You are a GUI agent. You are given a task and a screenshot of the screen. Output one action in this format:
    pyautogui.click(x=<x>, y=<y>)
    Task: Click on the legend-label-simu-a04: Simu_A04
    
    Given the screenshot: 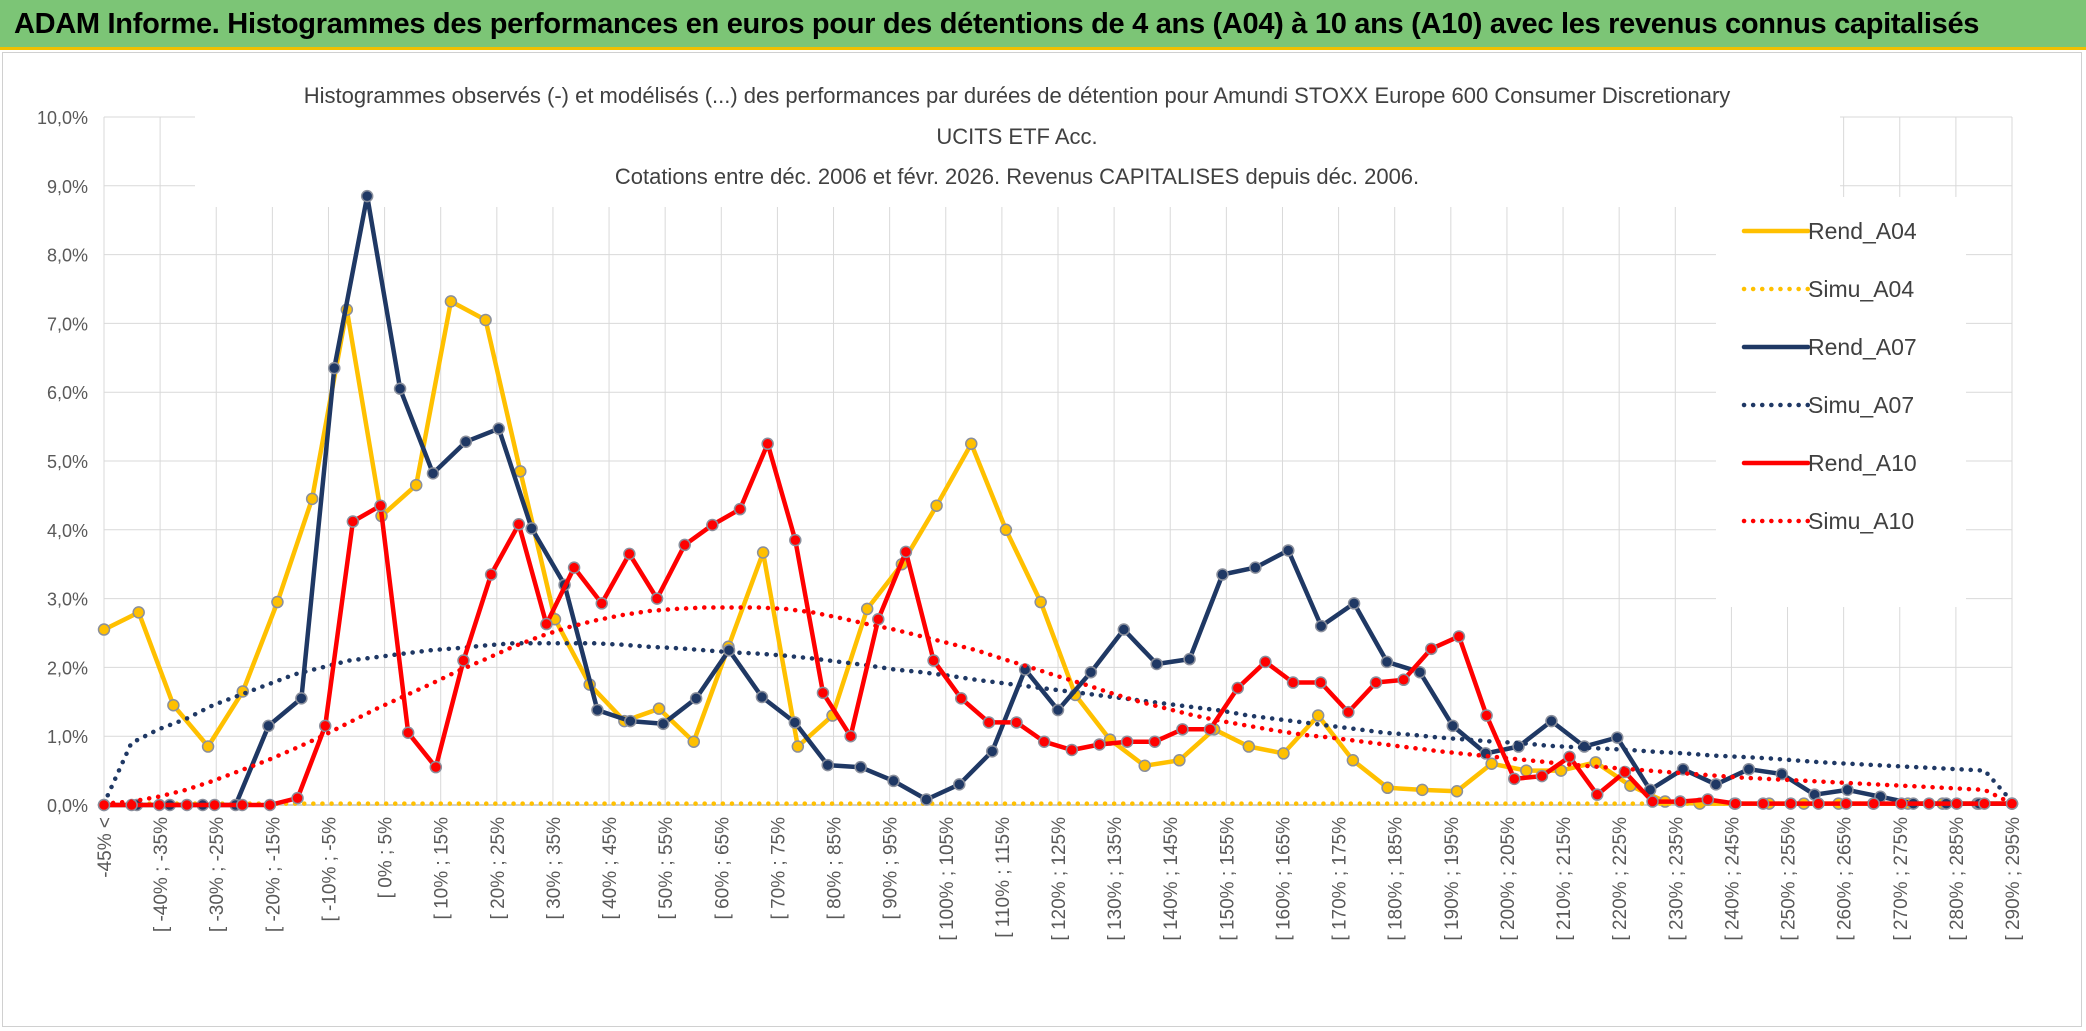 What is the action you would take?
    pyautogui.click(x=1861, y=289)
    